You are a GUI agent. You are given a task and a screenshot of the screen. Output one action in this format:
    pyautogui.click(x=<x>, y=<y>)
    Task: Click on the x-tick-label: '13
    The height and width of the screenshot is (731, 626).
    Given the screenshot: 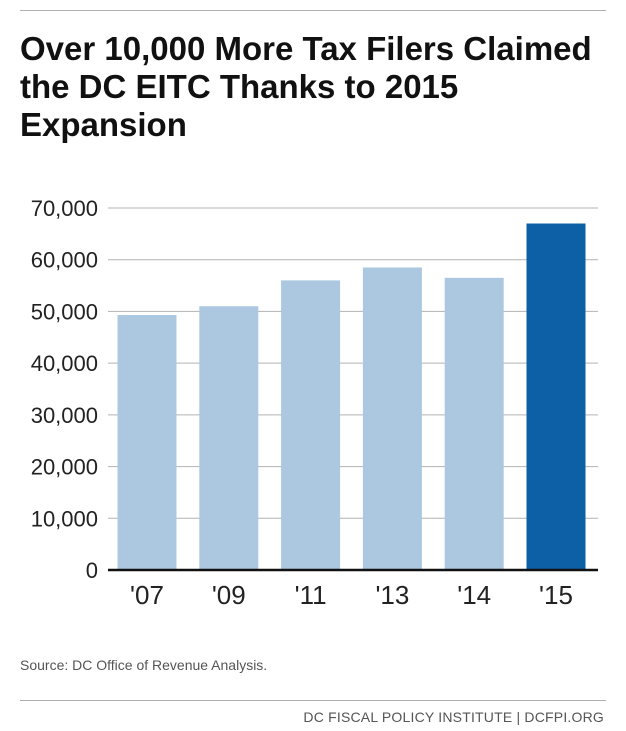 What is the action you would take?
    pyautogui.click(x=392, y=595)
    